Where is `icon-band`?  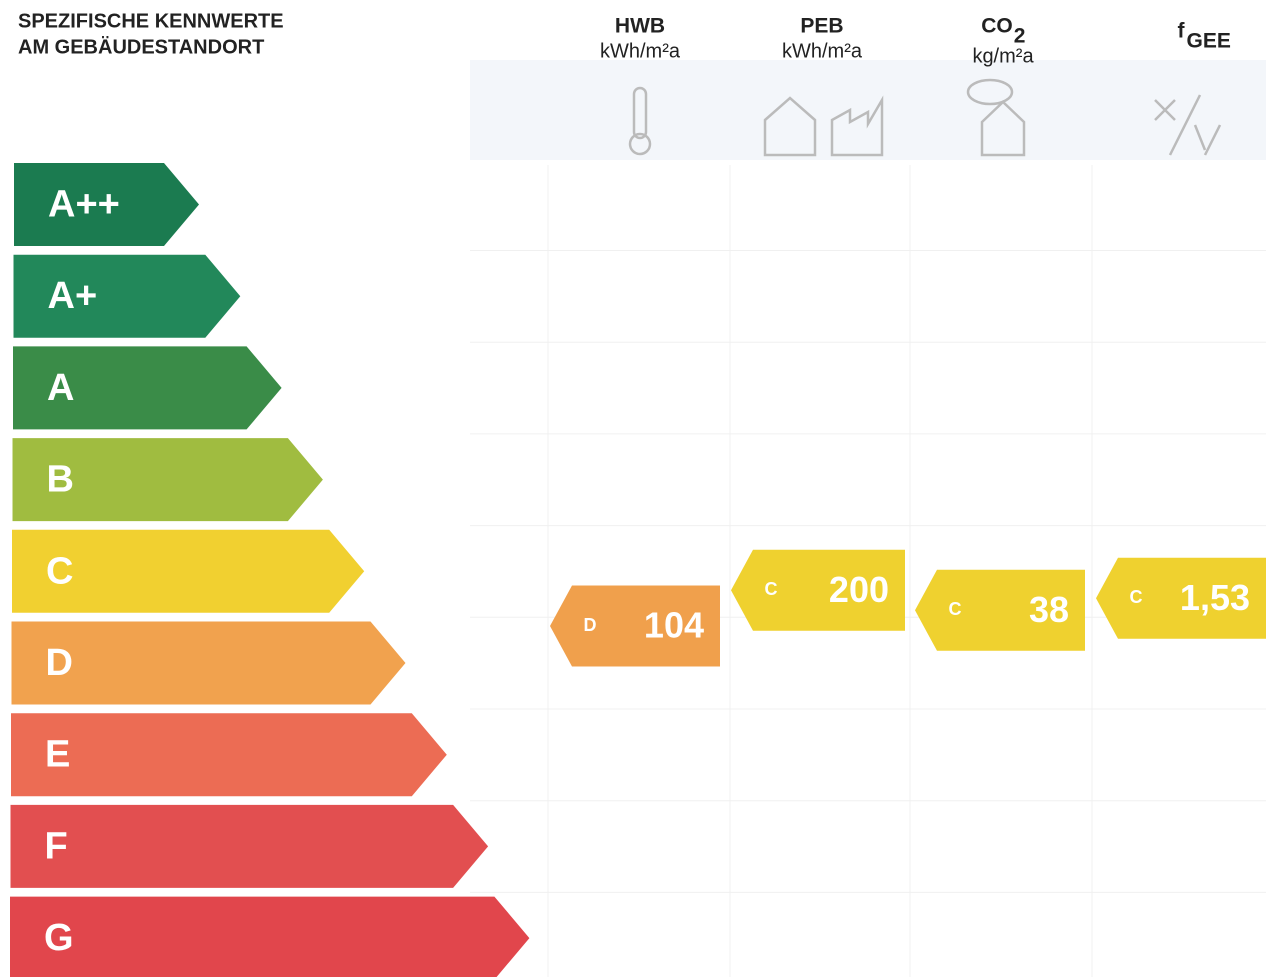 icon-band is located at coordinates (868, 110).